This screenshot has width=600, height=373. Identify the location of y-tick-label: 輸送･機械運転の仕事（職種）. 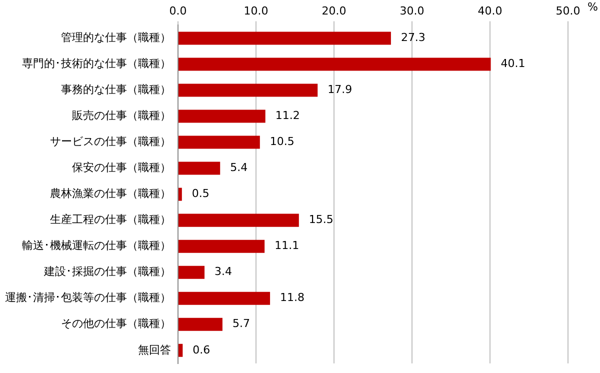
(96, 245).